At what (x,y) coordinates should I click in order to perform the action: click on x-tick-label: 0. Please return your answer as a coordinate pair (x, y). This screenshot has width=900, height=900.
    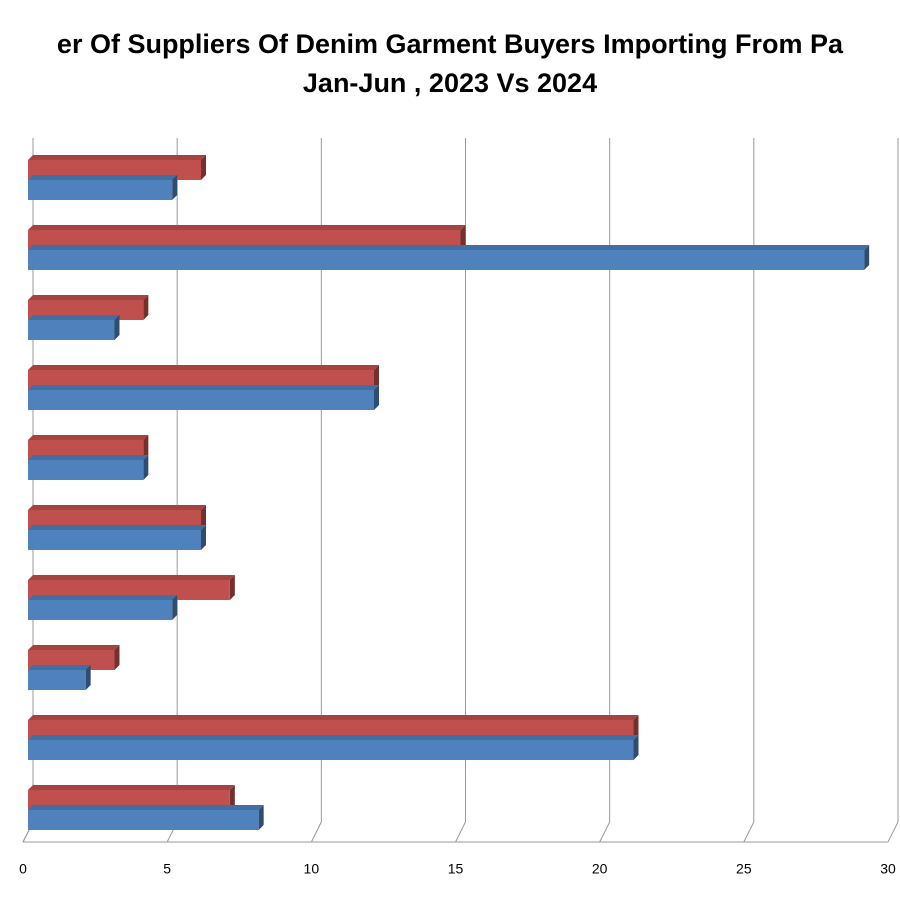
    Looking at the image, I should click on (23, 869).